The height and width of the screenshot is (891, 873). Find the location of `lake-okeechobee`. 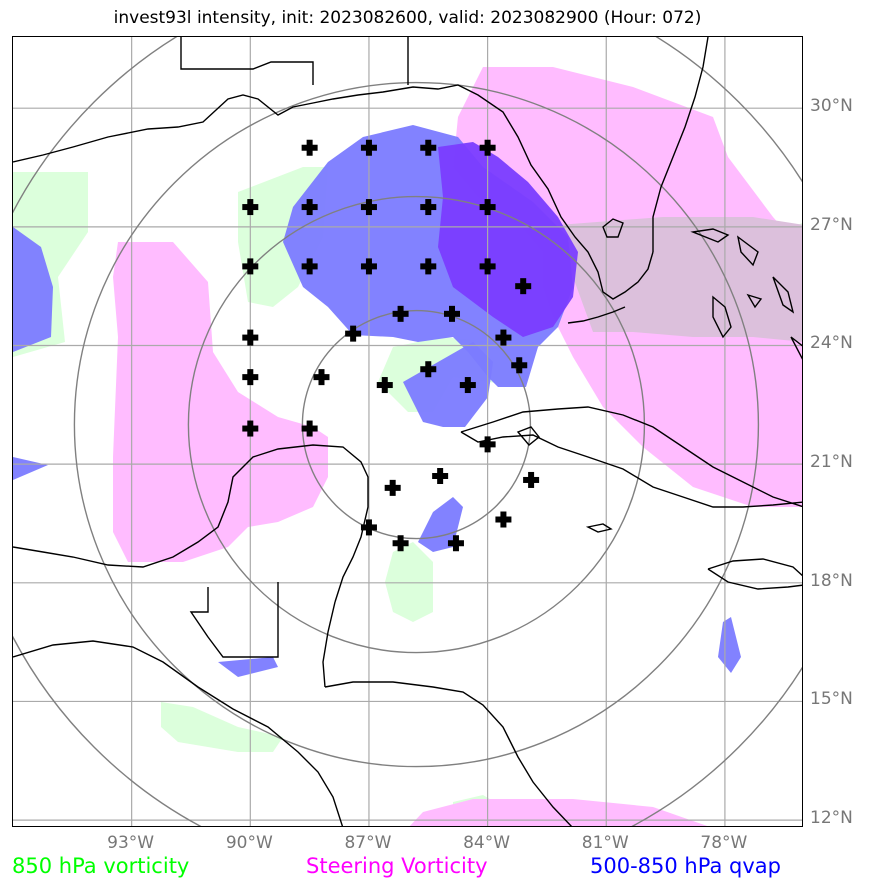

lake-okeechobee is located at coordinates (613, 228).